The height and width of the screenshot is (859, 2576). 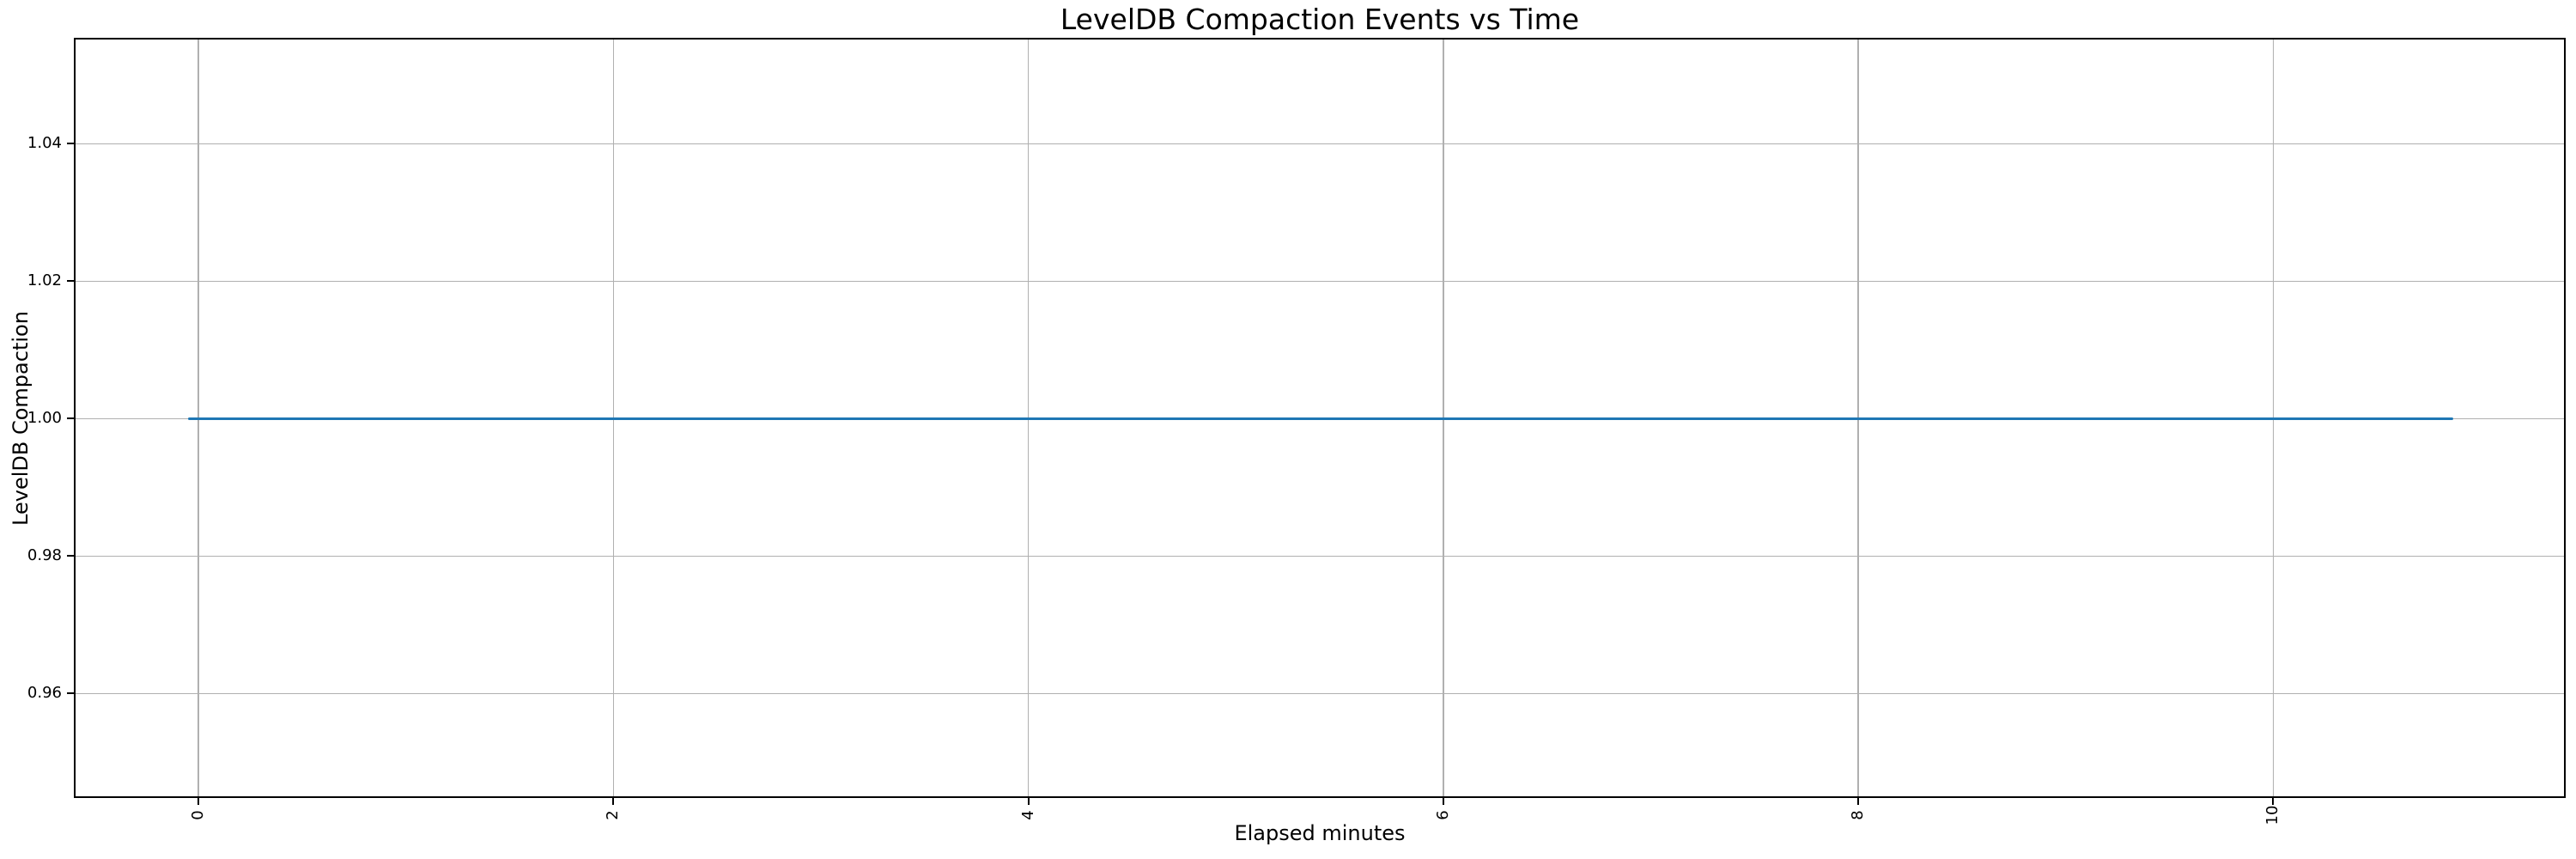 I want to click on y-tick-label: 1.04, so click(x=44, y=144).